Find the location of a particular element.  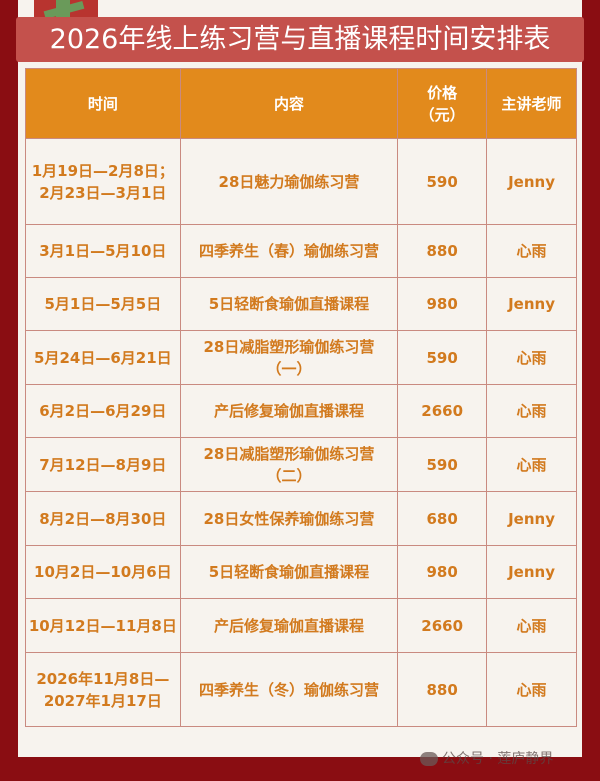

time-cell-text: 8月2日—8月30日 is located at coordinates (103, 518).